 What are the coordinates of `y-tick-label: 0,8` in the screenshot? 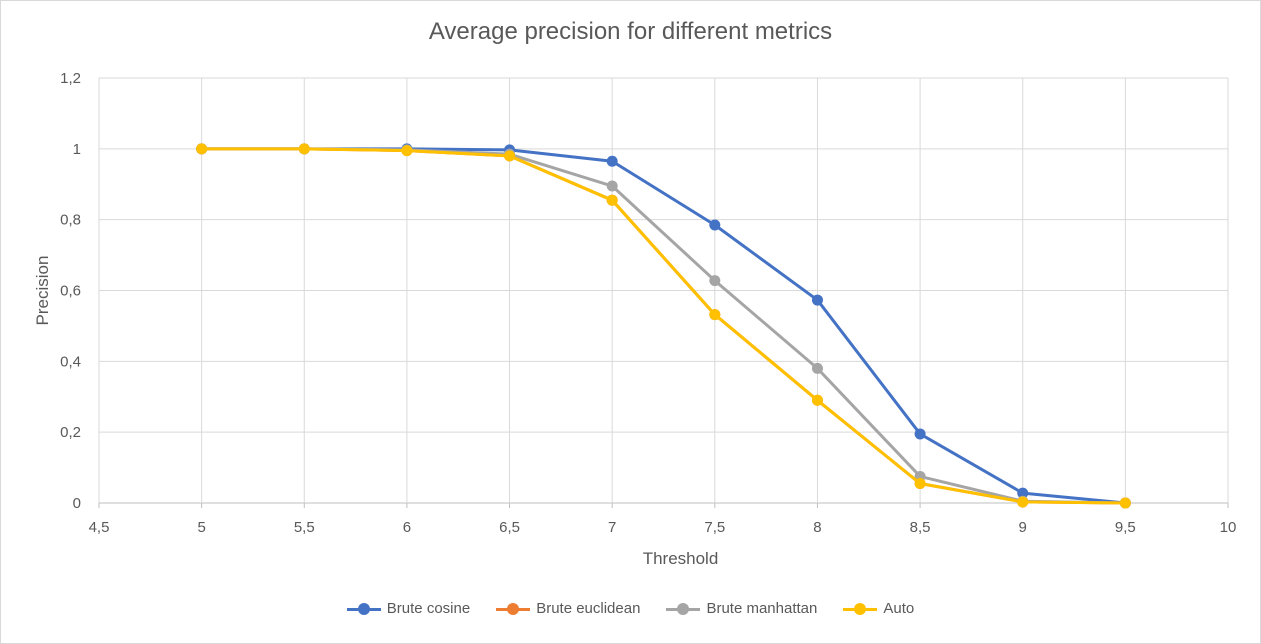 It's located at (70, 220).